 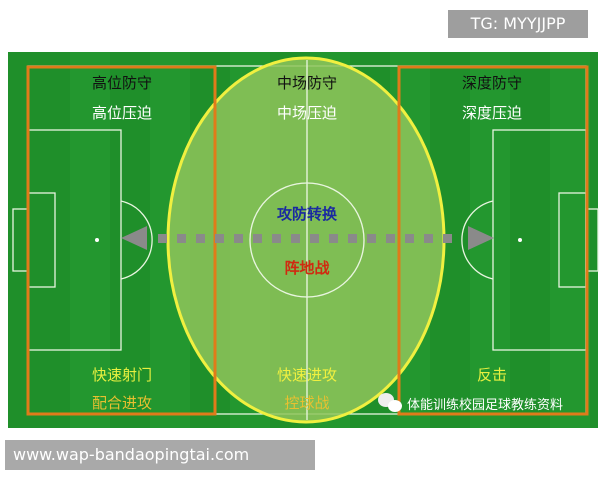 What do you see at coordinates (122, 113) in the screenshot?
I see `left-line2: 高位压迫` at bounding box center [122, 113].